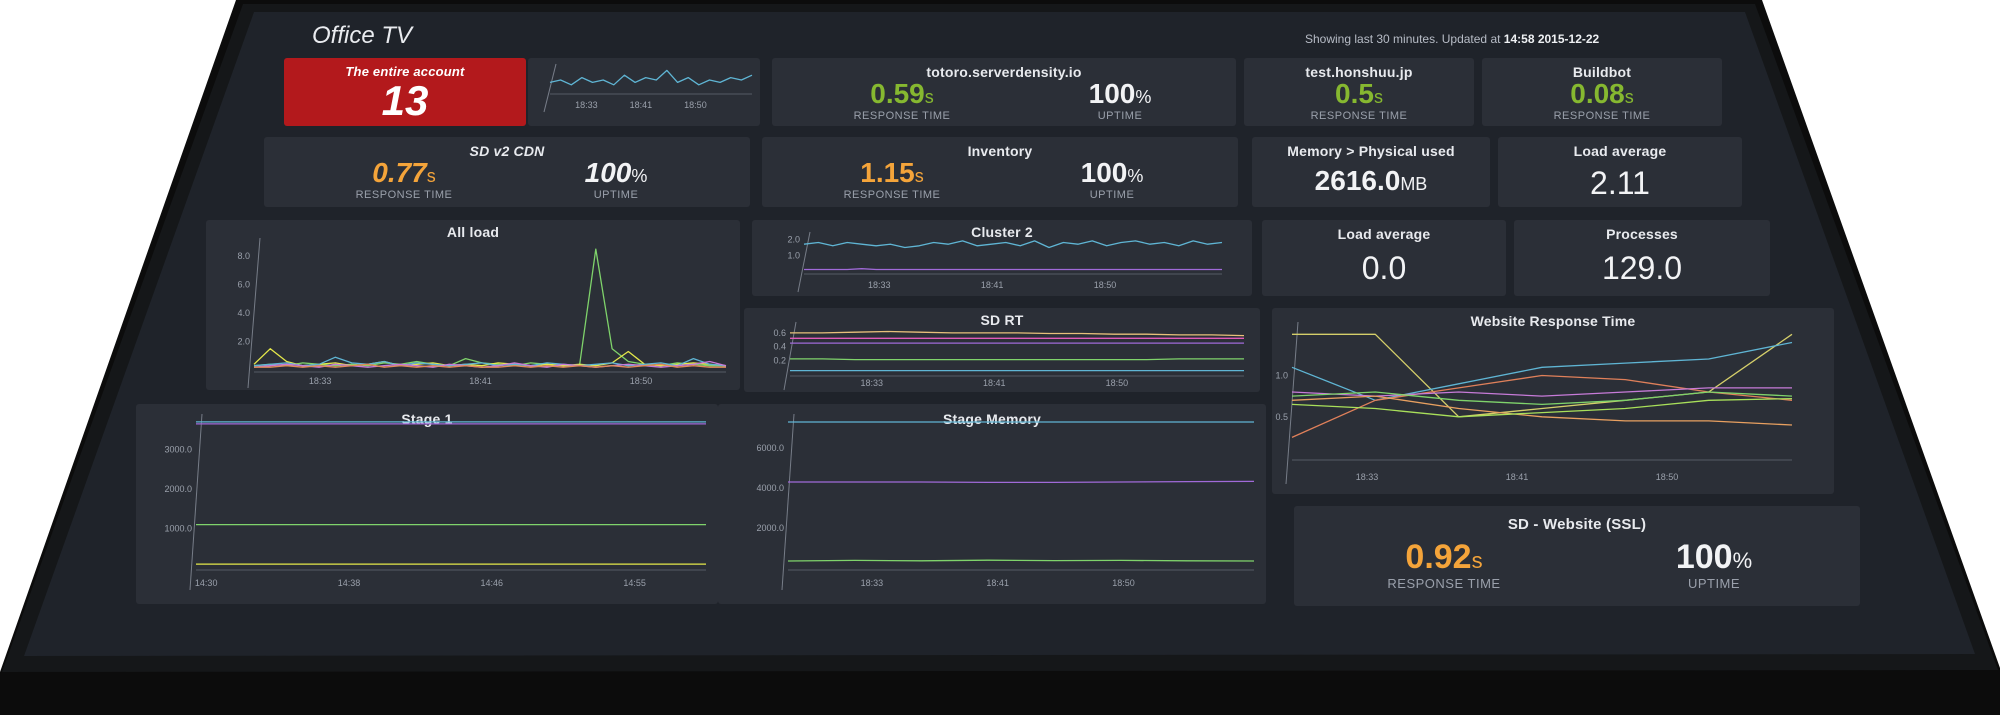  What do you see at coordinates (1553, 321) in the screenshot?
I see `chart-title: Website Response Time` at bounding box center [1553, 321].